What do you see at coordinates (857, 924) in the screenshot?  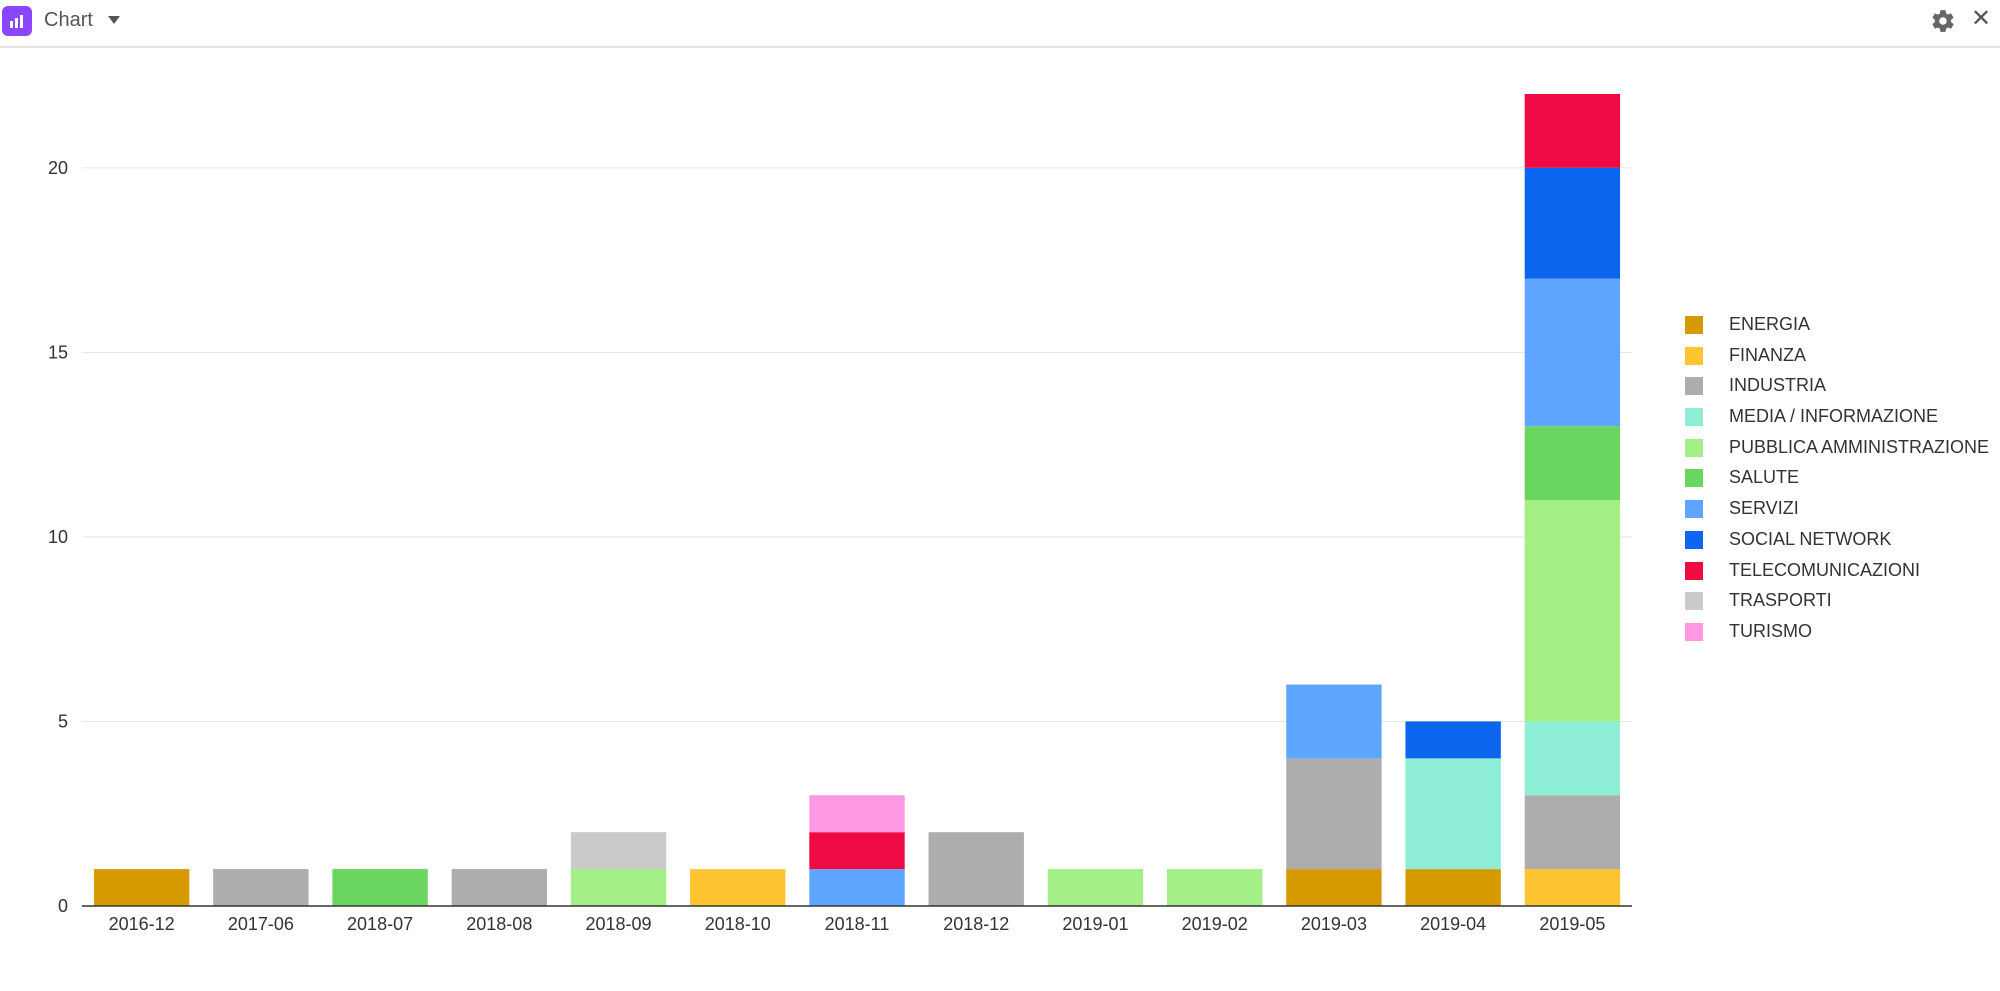 I see `x-tick-label: 2018-11` at bounding box center [857, 924].